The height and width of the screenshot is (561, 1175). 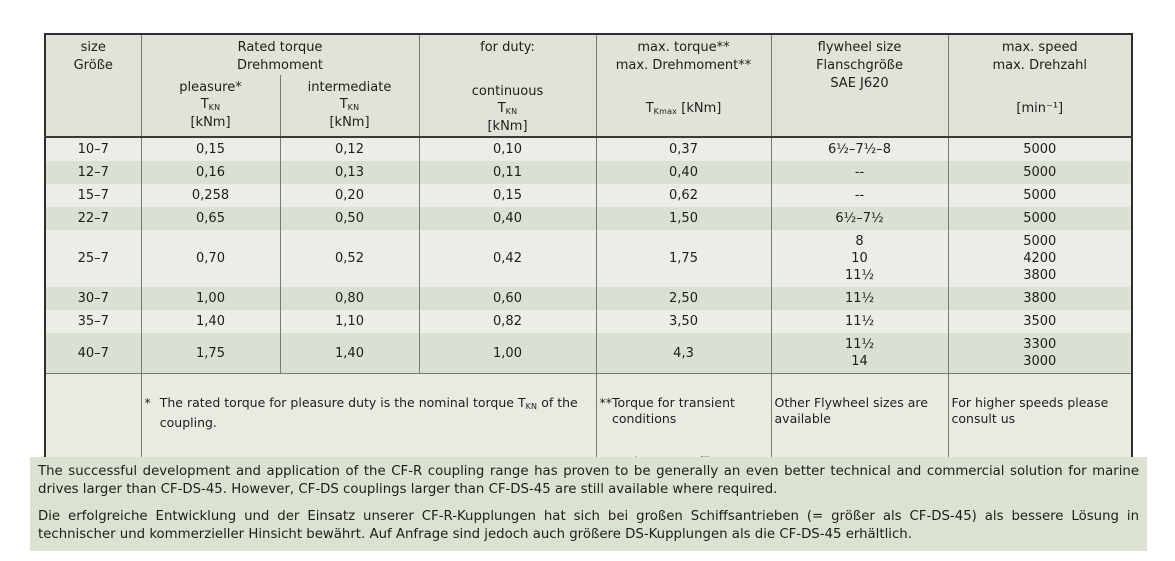 What do you see at coordinates (349, 218) in the screenshot?
I see `cell-intermediate: 0,50` at bounding box center [349, 218].